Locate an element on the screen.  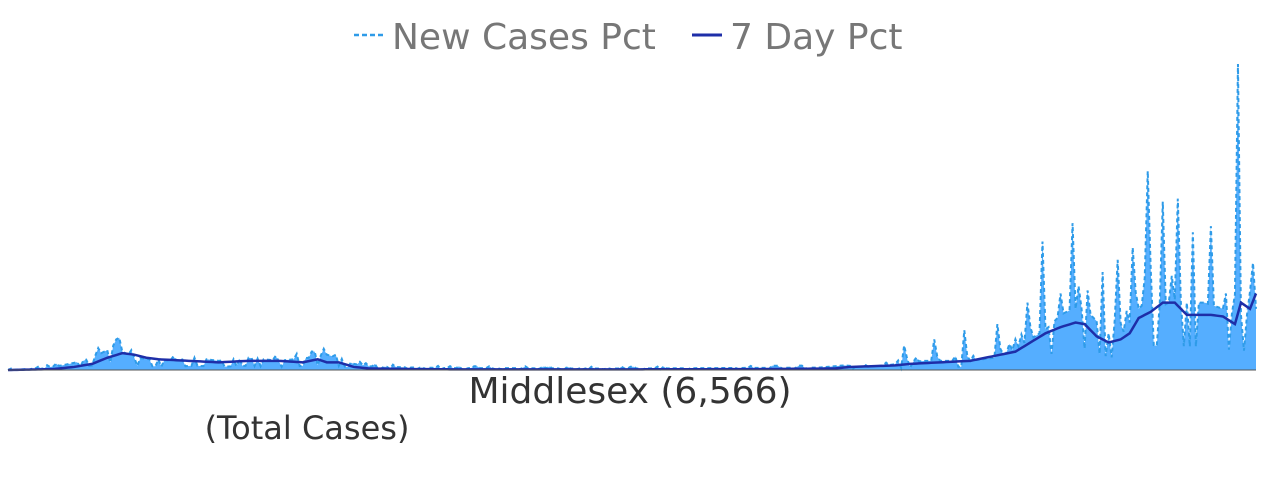
legend: New Cases Pct 7 Day Pct is located at coordinates (628, 37).